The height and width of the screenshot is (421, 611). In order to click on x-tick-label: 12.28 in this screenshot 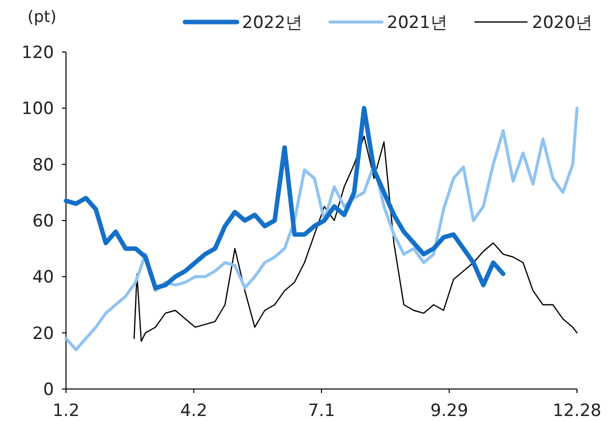, I will do `click(577, 411)`.